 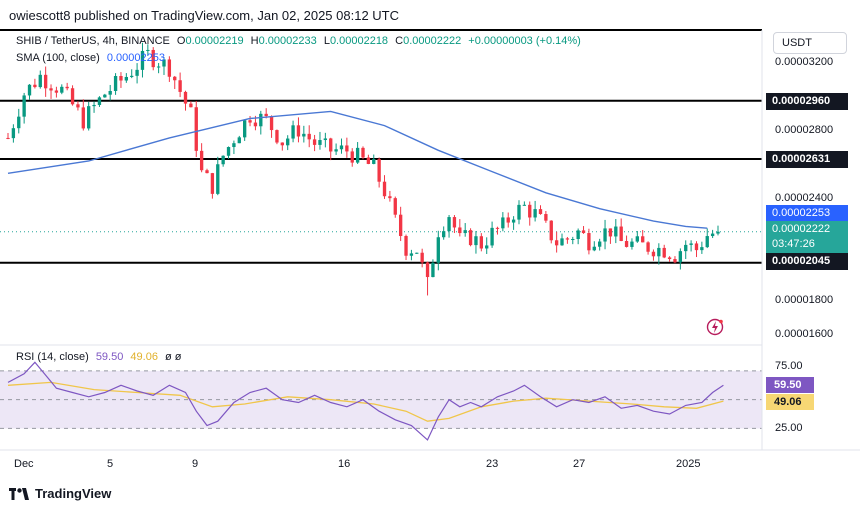 I want to click on sma-legend: SMA (100, close) 0.00002253, so click(x=90, y=58).